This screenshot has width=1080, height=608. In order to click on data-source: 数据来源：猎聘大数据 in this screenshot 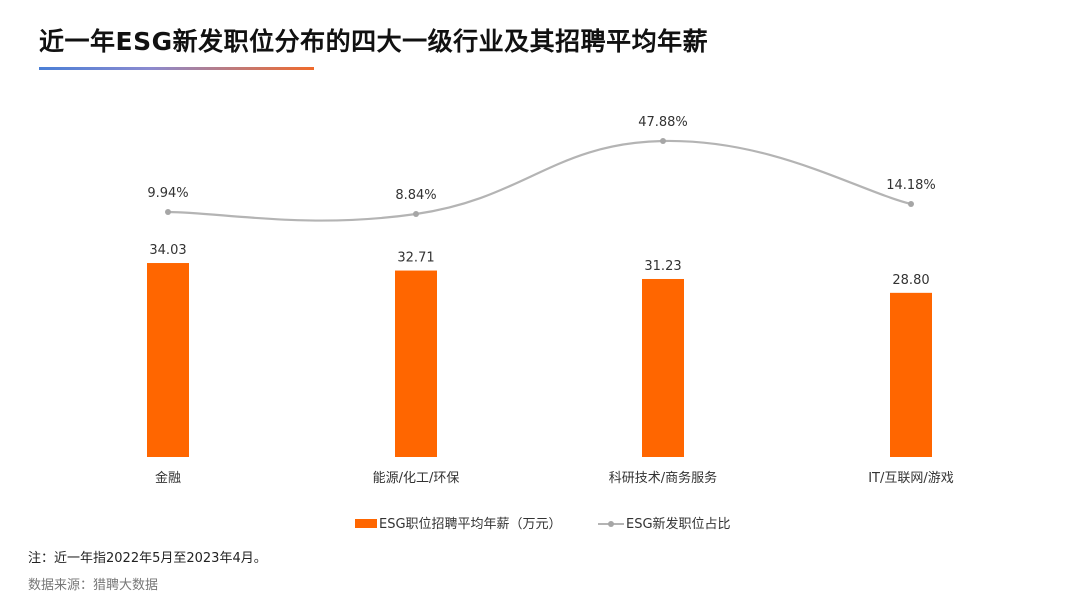, I will do `click(93, 585)`.